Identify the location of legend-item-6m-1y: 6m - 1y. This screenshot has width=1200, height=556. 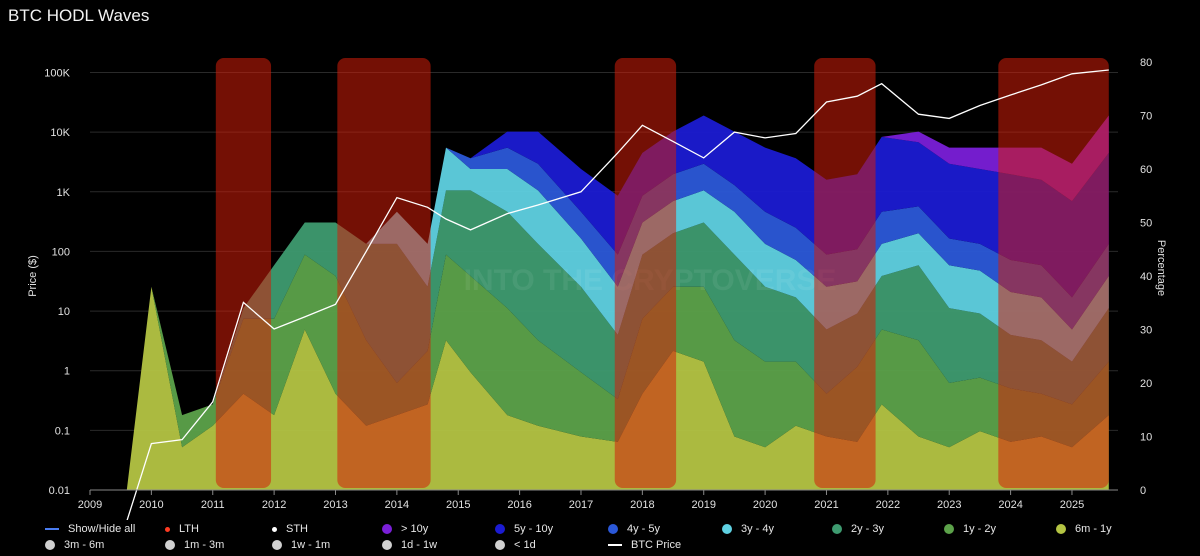
(1084, 529).